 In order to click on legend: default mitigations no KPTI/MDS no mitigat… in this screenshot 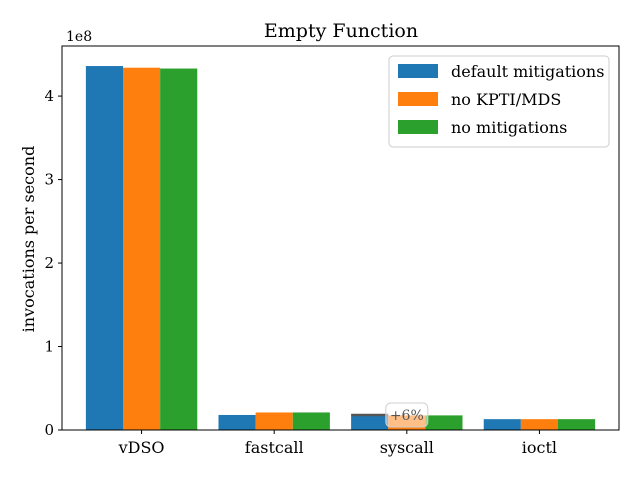, I will do `click(499, 101)`.